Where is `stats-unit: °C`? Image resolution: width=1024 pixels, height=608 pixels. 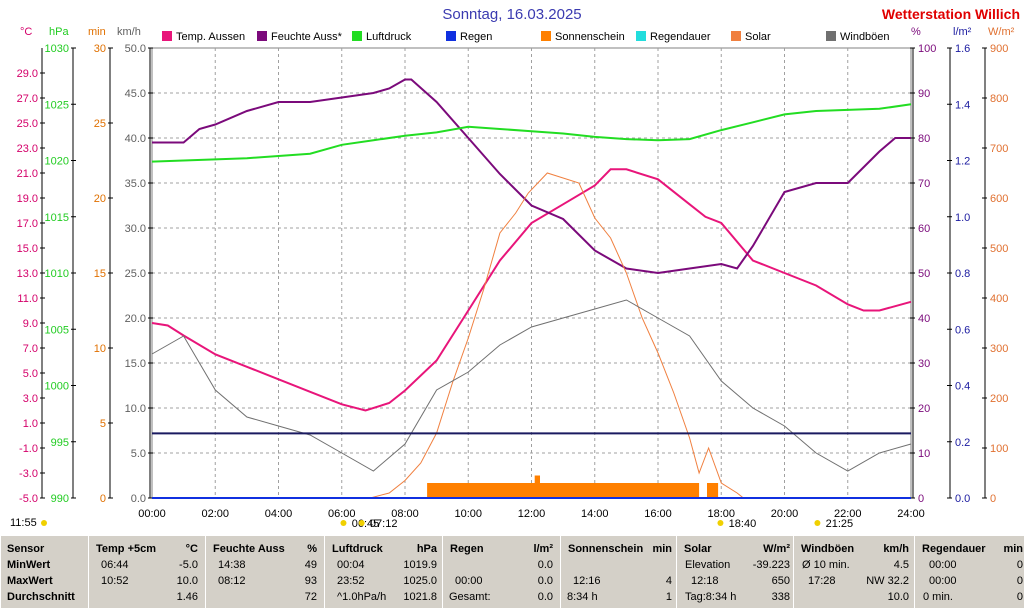 stats-unit: °C is located at coordinates (191, 549).